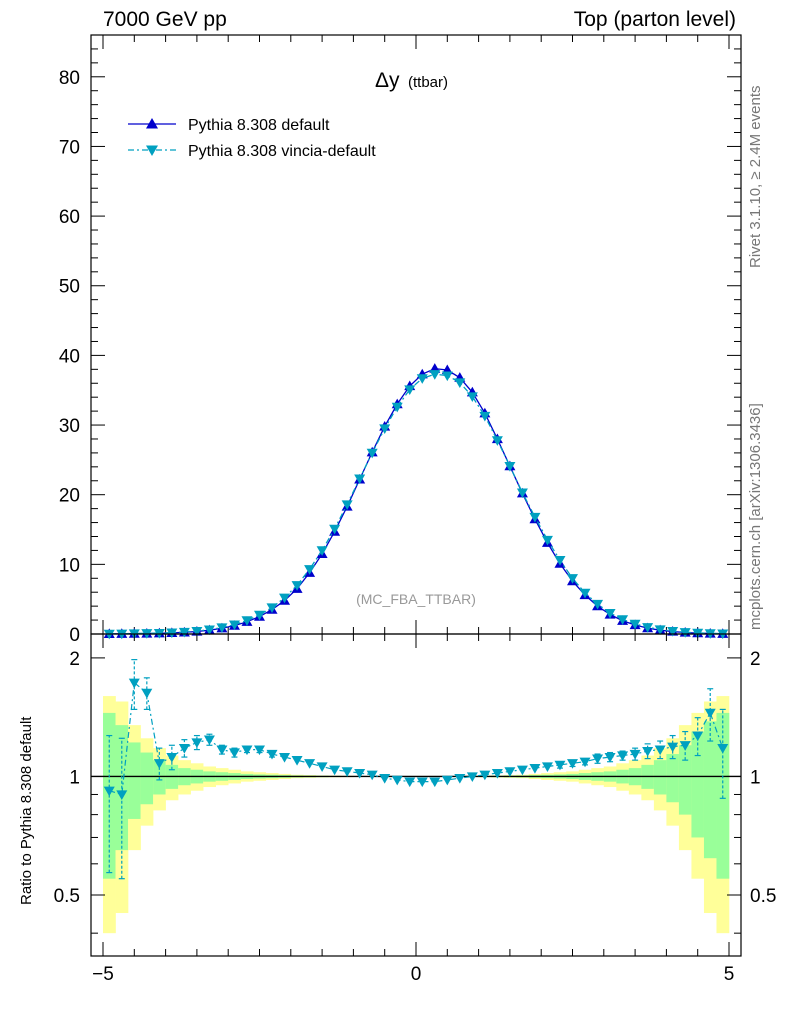  Describe the element at coordinates (165, 19) in the screenshot. I see `energy-label: 7000 GeV pp` at that location.